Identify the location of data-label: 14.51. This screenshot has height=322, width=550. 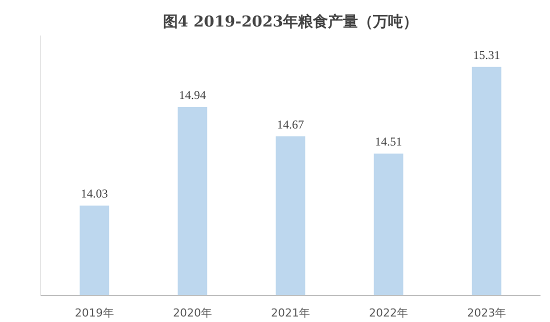
(388, 141).